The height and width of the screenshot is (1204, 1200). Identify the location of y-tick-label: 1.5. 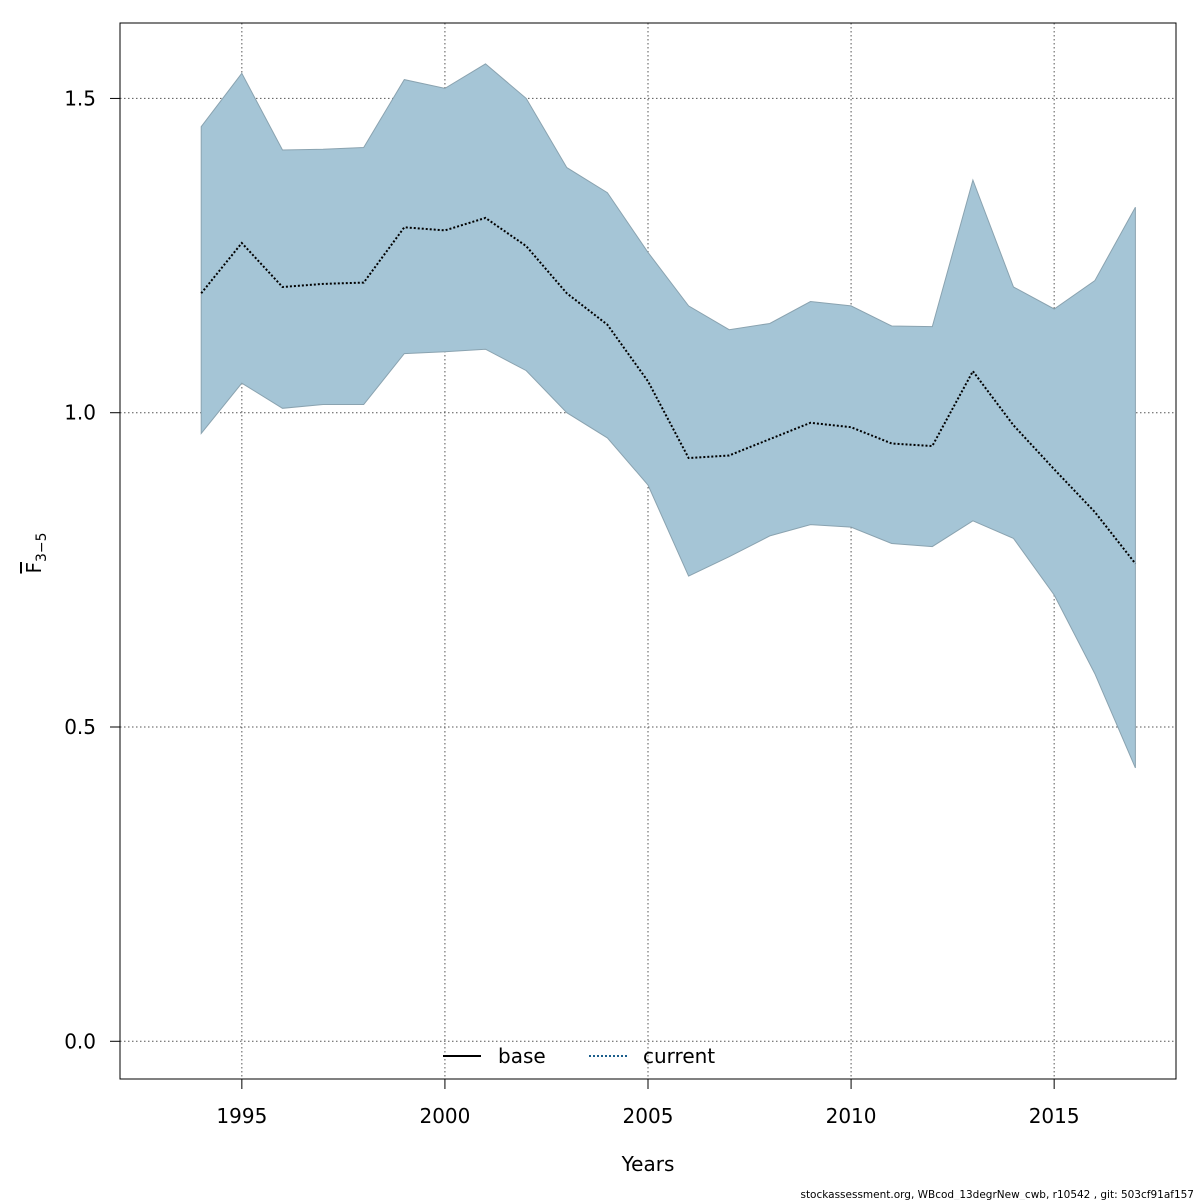
(80, 98).